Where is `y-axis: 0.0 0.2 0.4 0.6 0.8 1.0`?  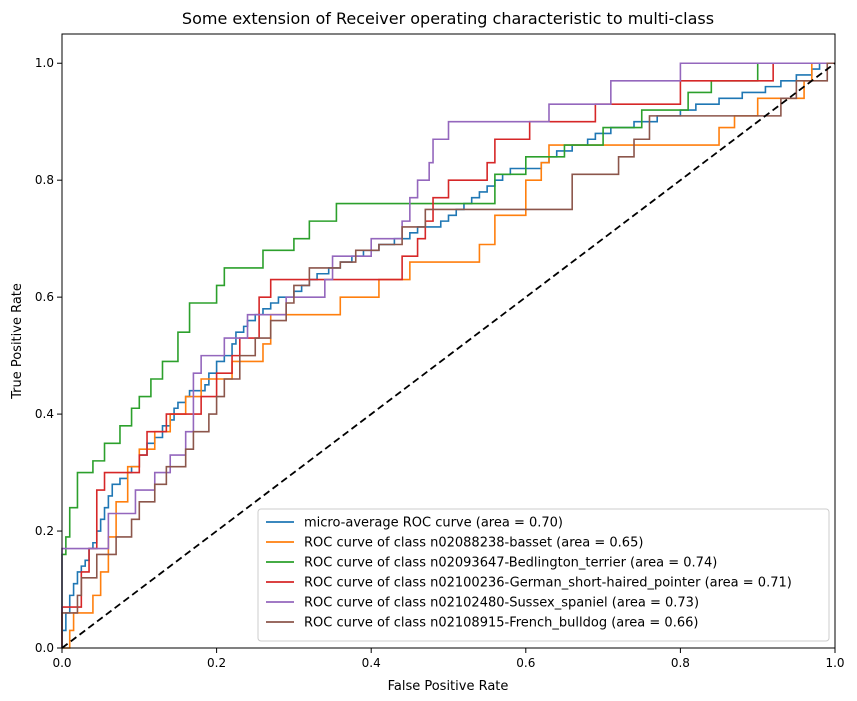
y-axis: 0.0 0.2 0.4 0.6 0.8 1.0 is located at coordinates (48, 355).